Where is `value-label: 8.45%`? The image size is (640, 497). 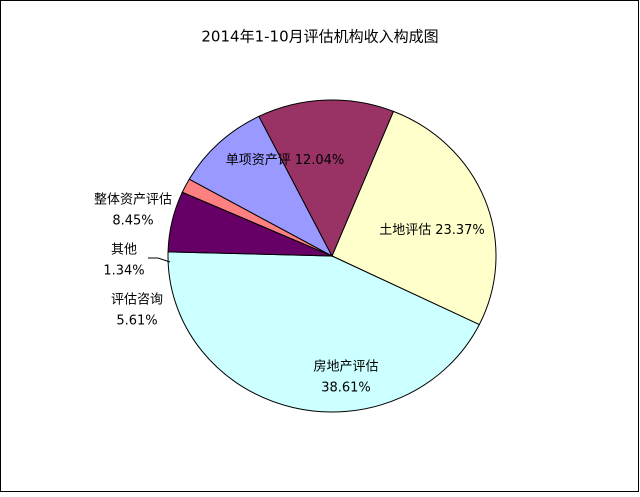
value-label: 8.45% is located at coordinates (132, 221).